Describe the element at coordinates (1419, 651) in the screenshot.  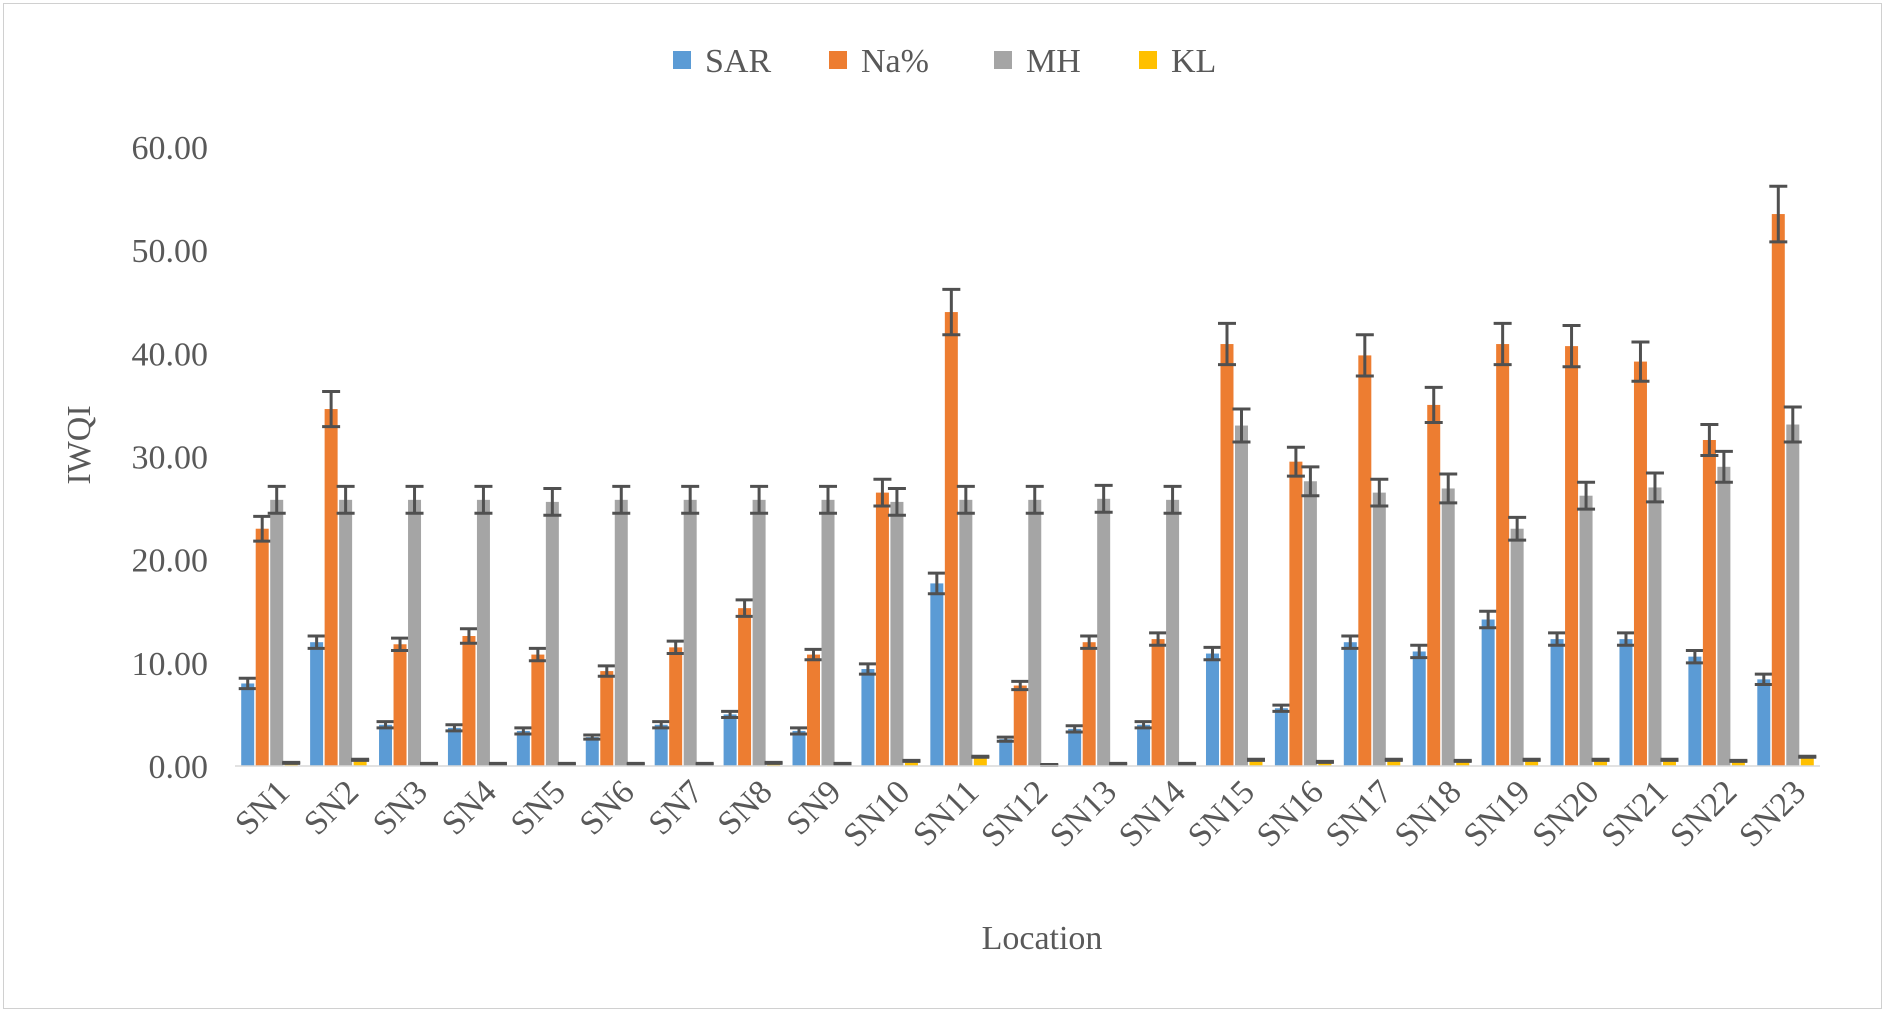
I see `error-bar-sar-sn18` at that location.